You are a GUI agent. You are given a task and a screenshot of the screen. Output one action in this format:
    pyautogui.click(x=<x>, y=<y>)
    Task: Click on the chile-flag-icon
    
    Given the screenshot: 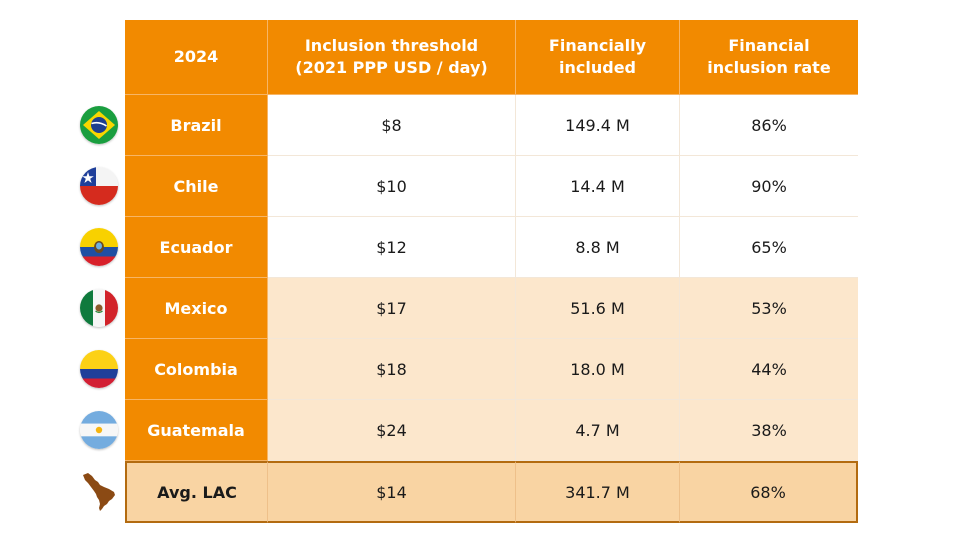 What is the action you would take?
    pyautogui.click(x=99, y=186)
    